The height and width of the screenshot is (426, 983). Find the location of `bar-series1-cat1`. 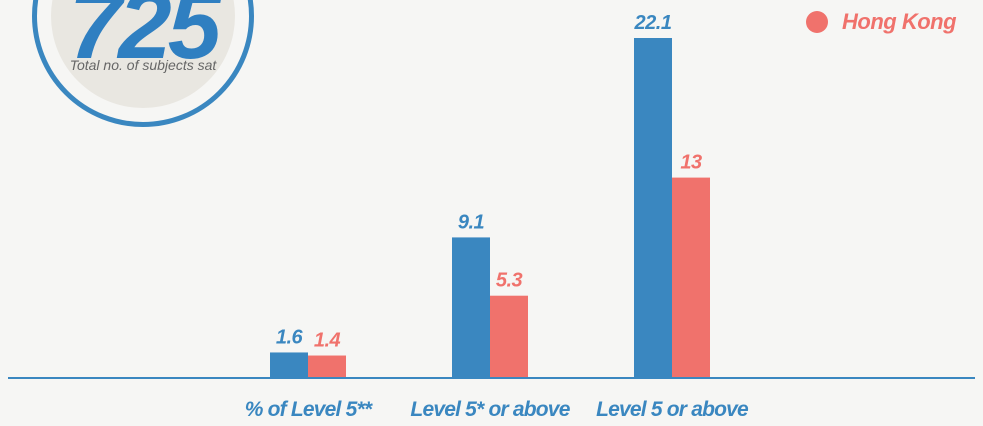

bar-series1-cat1 is located at coordinates (289, 364).